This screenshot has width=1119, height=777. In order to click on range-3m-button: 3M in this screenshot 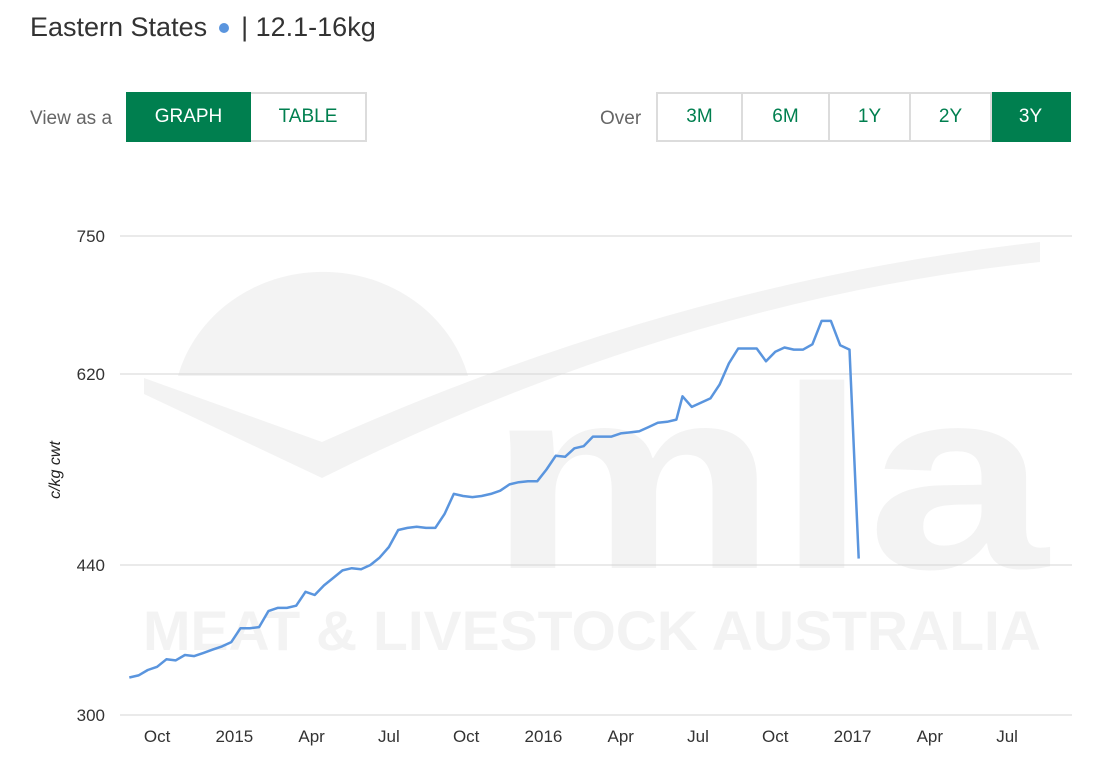, I will do `click(699, 117)`.